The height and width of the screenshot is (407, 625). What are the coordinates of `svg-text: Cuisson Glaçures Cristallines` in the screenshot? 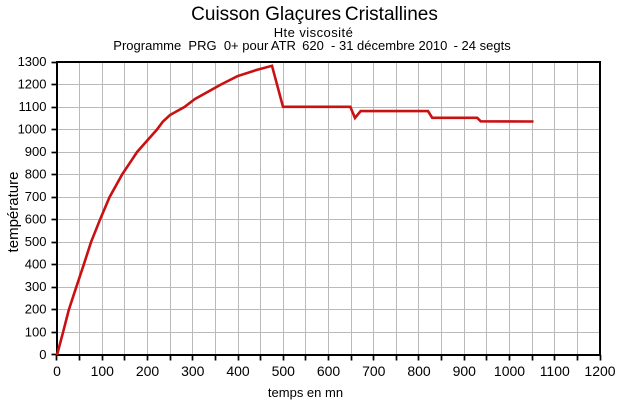 It's located at (314, 14).